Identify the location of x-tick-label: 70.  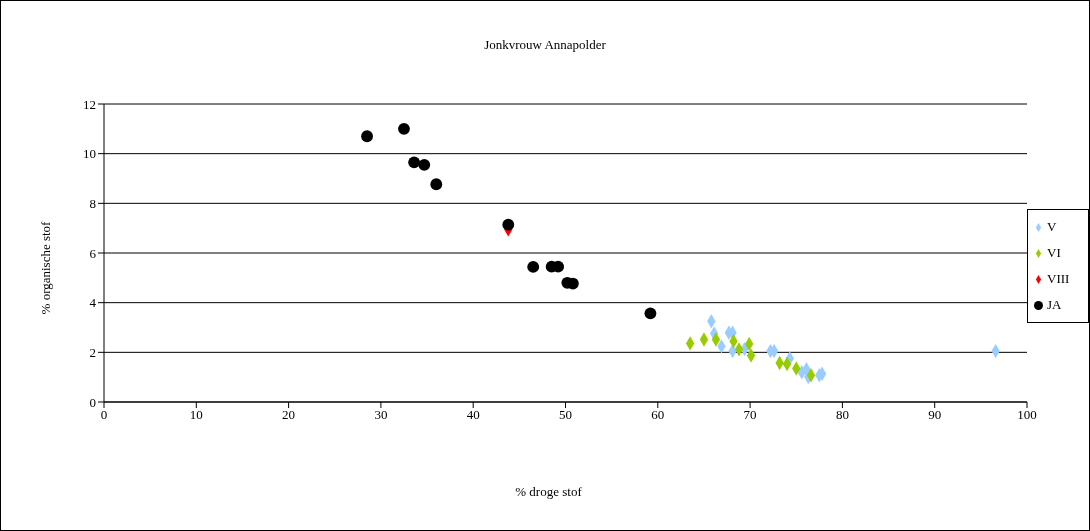
(750, 415).